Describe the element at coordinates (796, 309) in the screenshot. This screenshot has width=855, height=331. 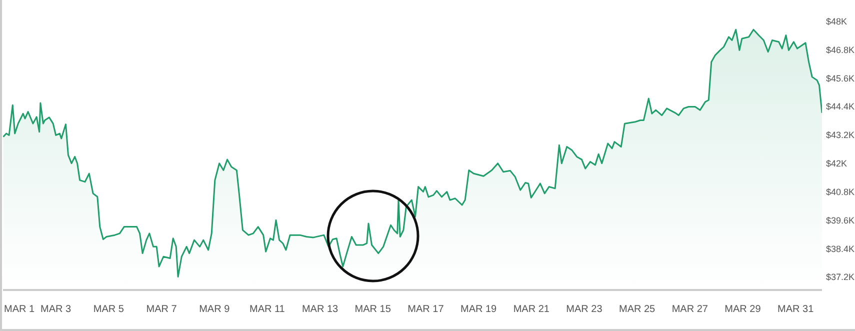
I see `x-tick-label: MAR 31` at that location.